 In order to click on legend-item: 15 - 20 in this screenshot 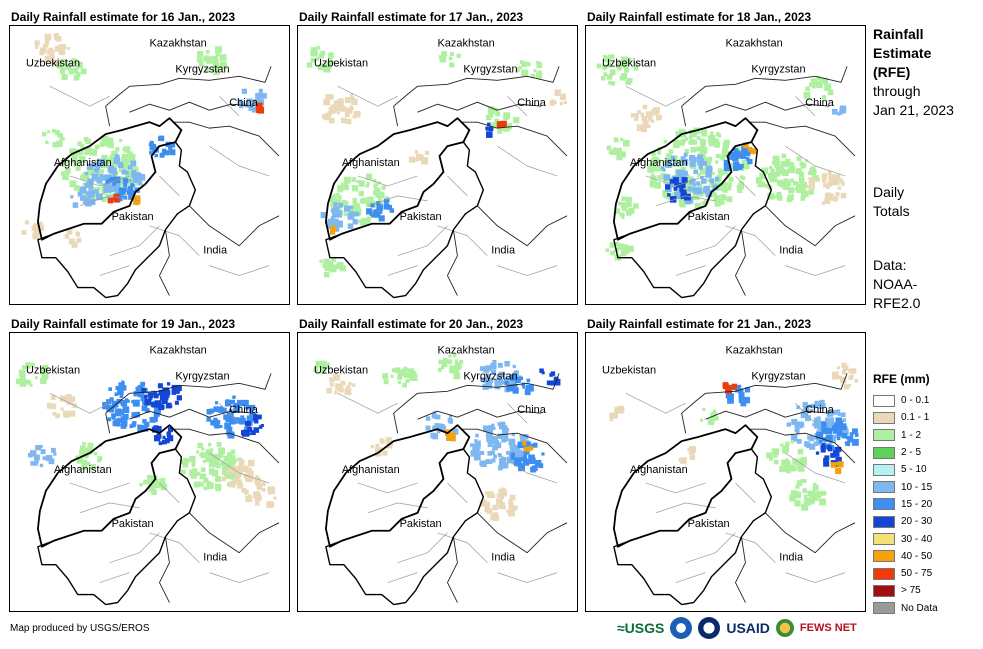, I will do `click(905, 504)`.